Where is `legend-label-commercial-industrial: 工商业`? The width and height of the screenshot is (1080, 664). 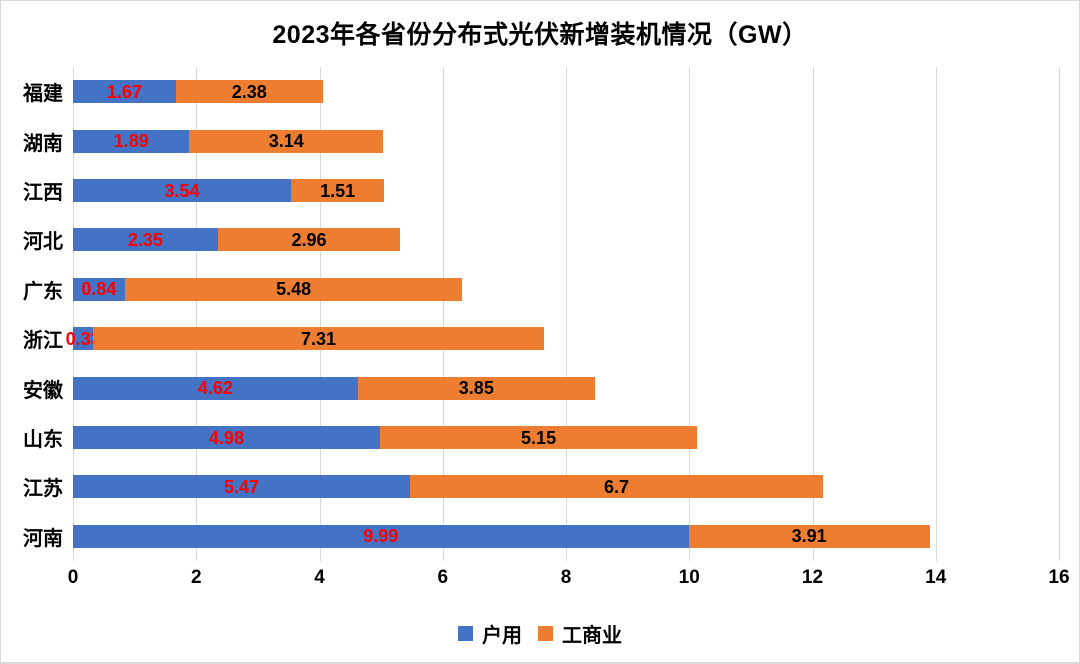 legend-label-commercial-industrial: 工商业 is located at coordinates (592, 636).